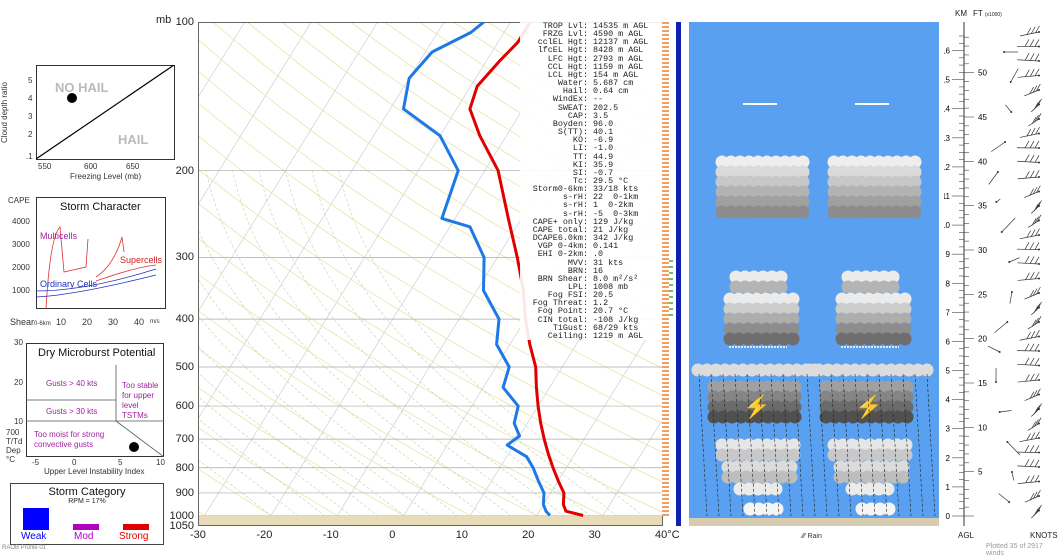 The height and width of the screenshot is (557, 1059). I want to click on km-tick-label: 3, so click(948, 429).